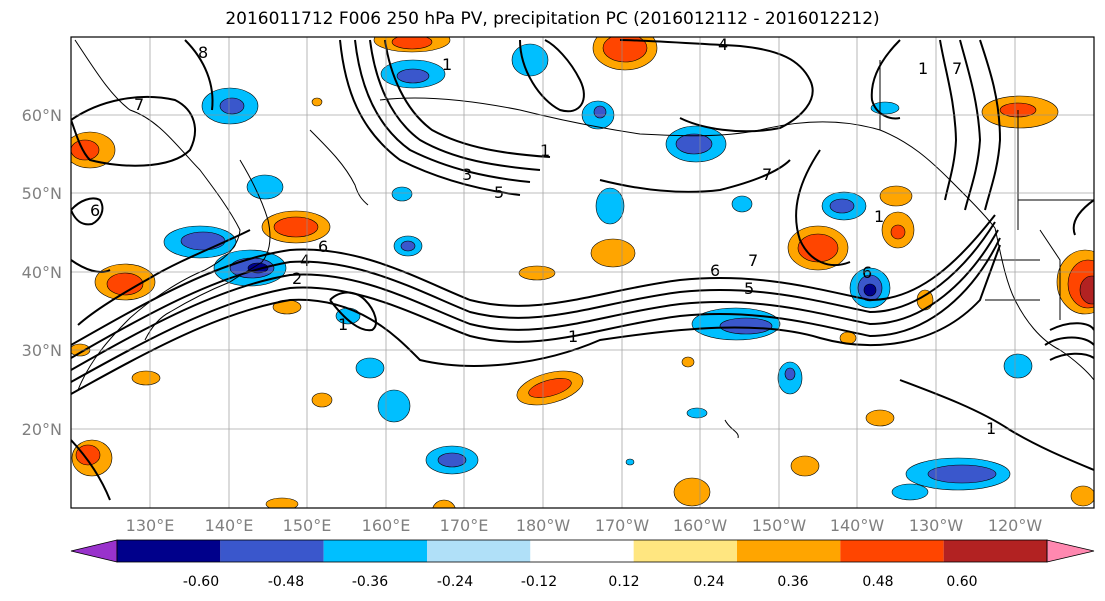 The image size is (1105, 601). Describe the element at coordinates (543, 525) in the screenshot. I see `longitude-label: 180°W` at that location.